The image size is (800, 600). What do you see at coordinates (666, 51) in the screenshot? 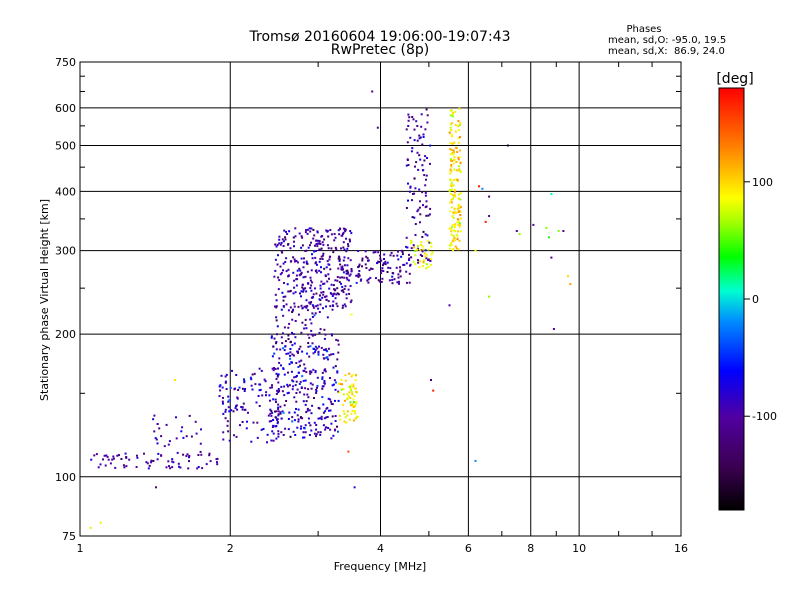
I see `stats-line-x: mean, sd,X: 86.9, 24.0` at bounding box center [666, 51].